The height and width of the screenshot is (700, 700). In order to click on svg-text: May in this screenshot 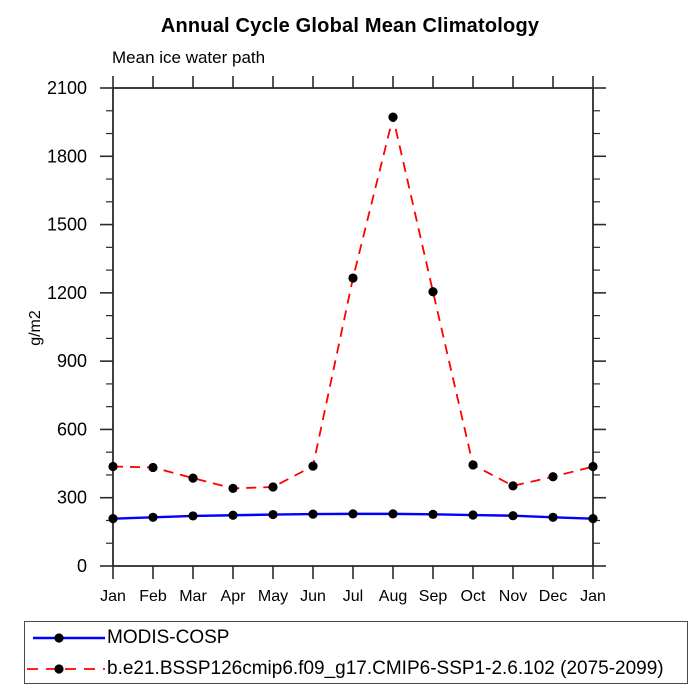, I will do `click(273, 596)`.